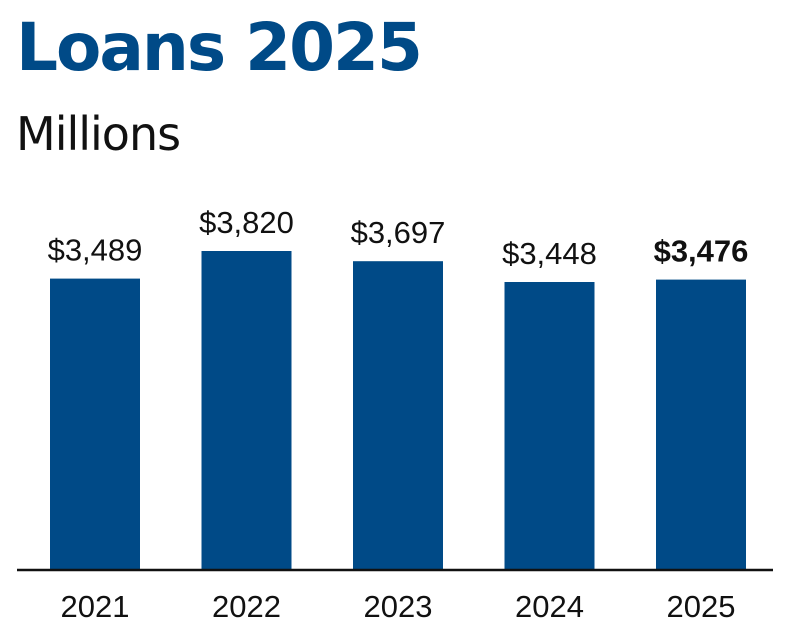  Describe the element at coordinates (246, 410) in the screenshot. I see `bar-2022` at that location.